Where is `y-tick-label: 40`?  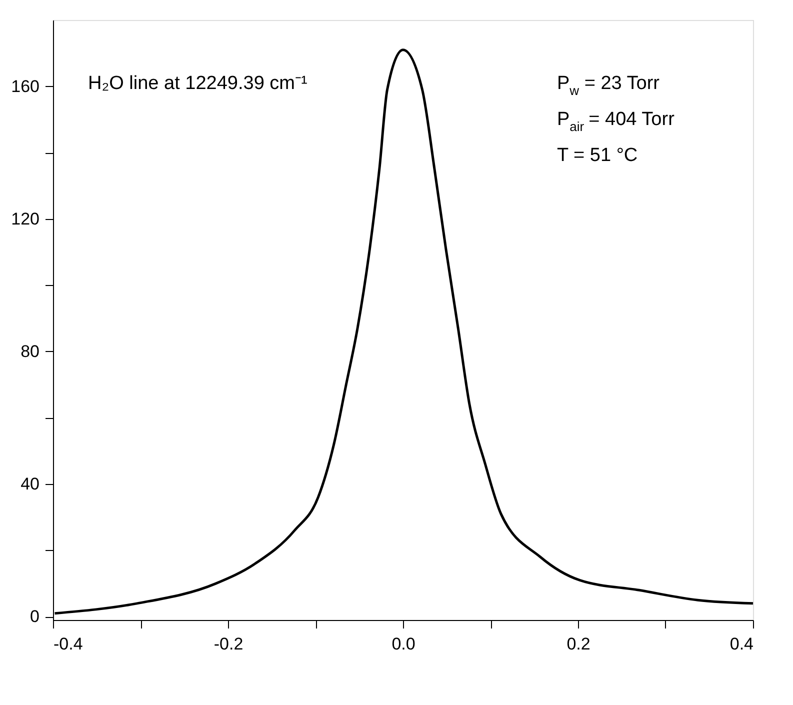
y-tick-label: 40 is located at coordinates (30, 484).